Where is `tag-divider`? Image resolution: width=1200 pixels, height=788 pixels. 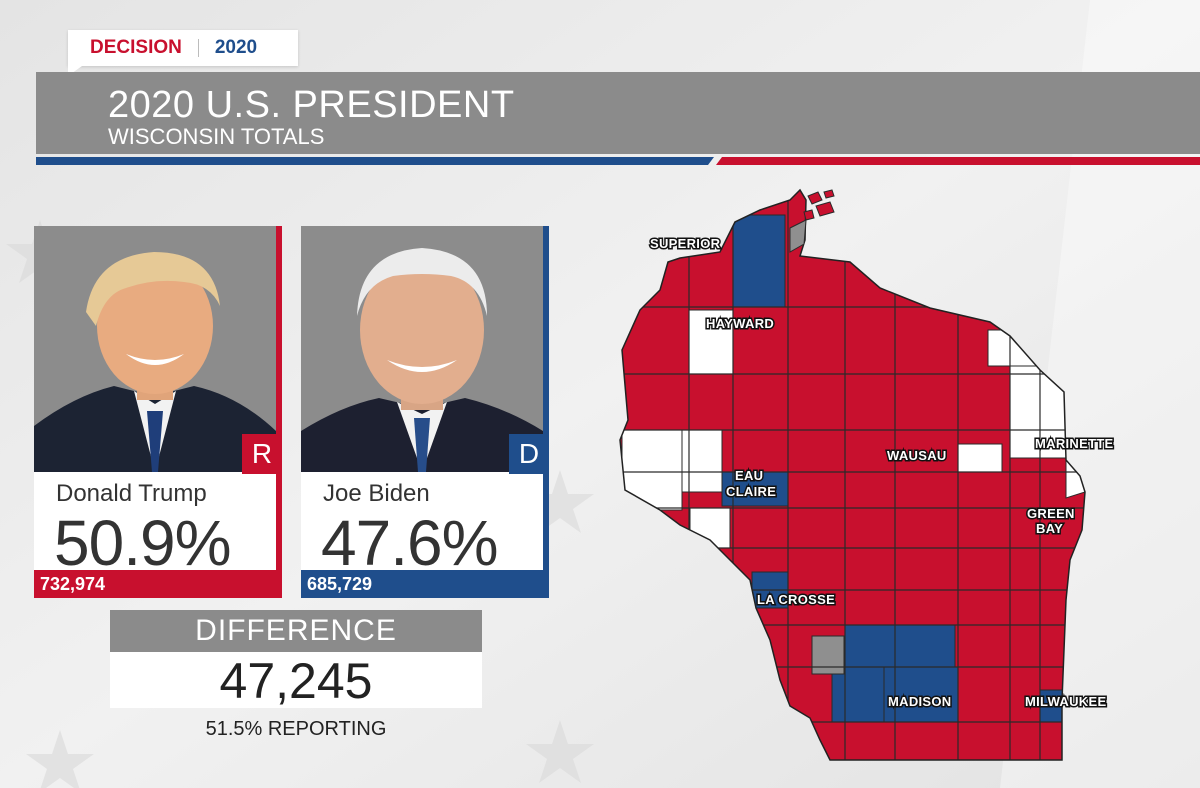 tag-divider is located at coordinates (198, 48).